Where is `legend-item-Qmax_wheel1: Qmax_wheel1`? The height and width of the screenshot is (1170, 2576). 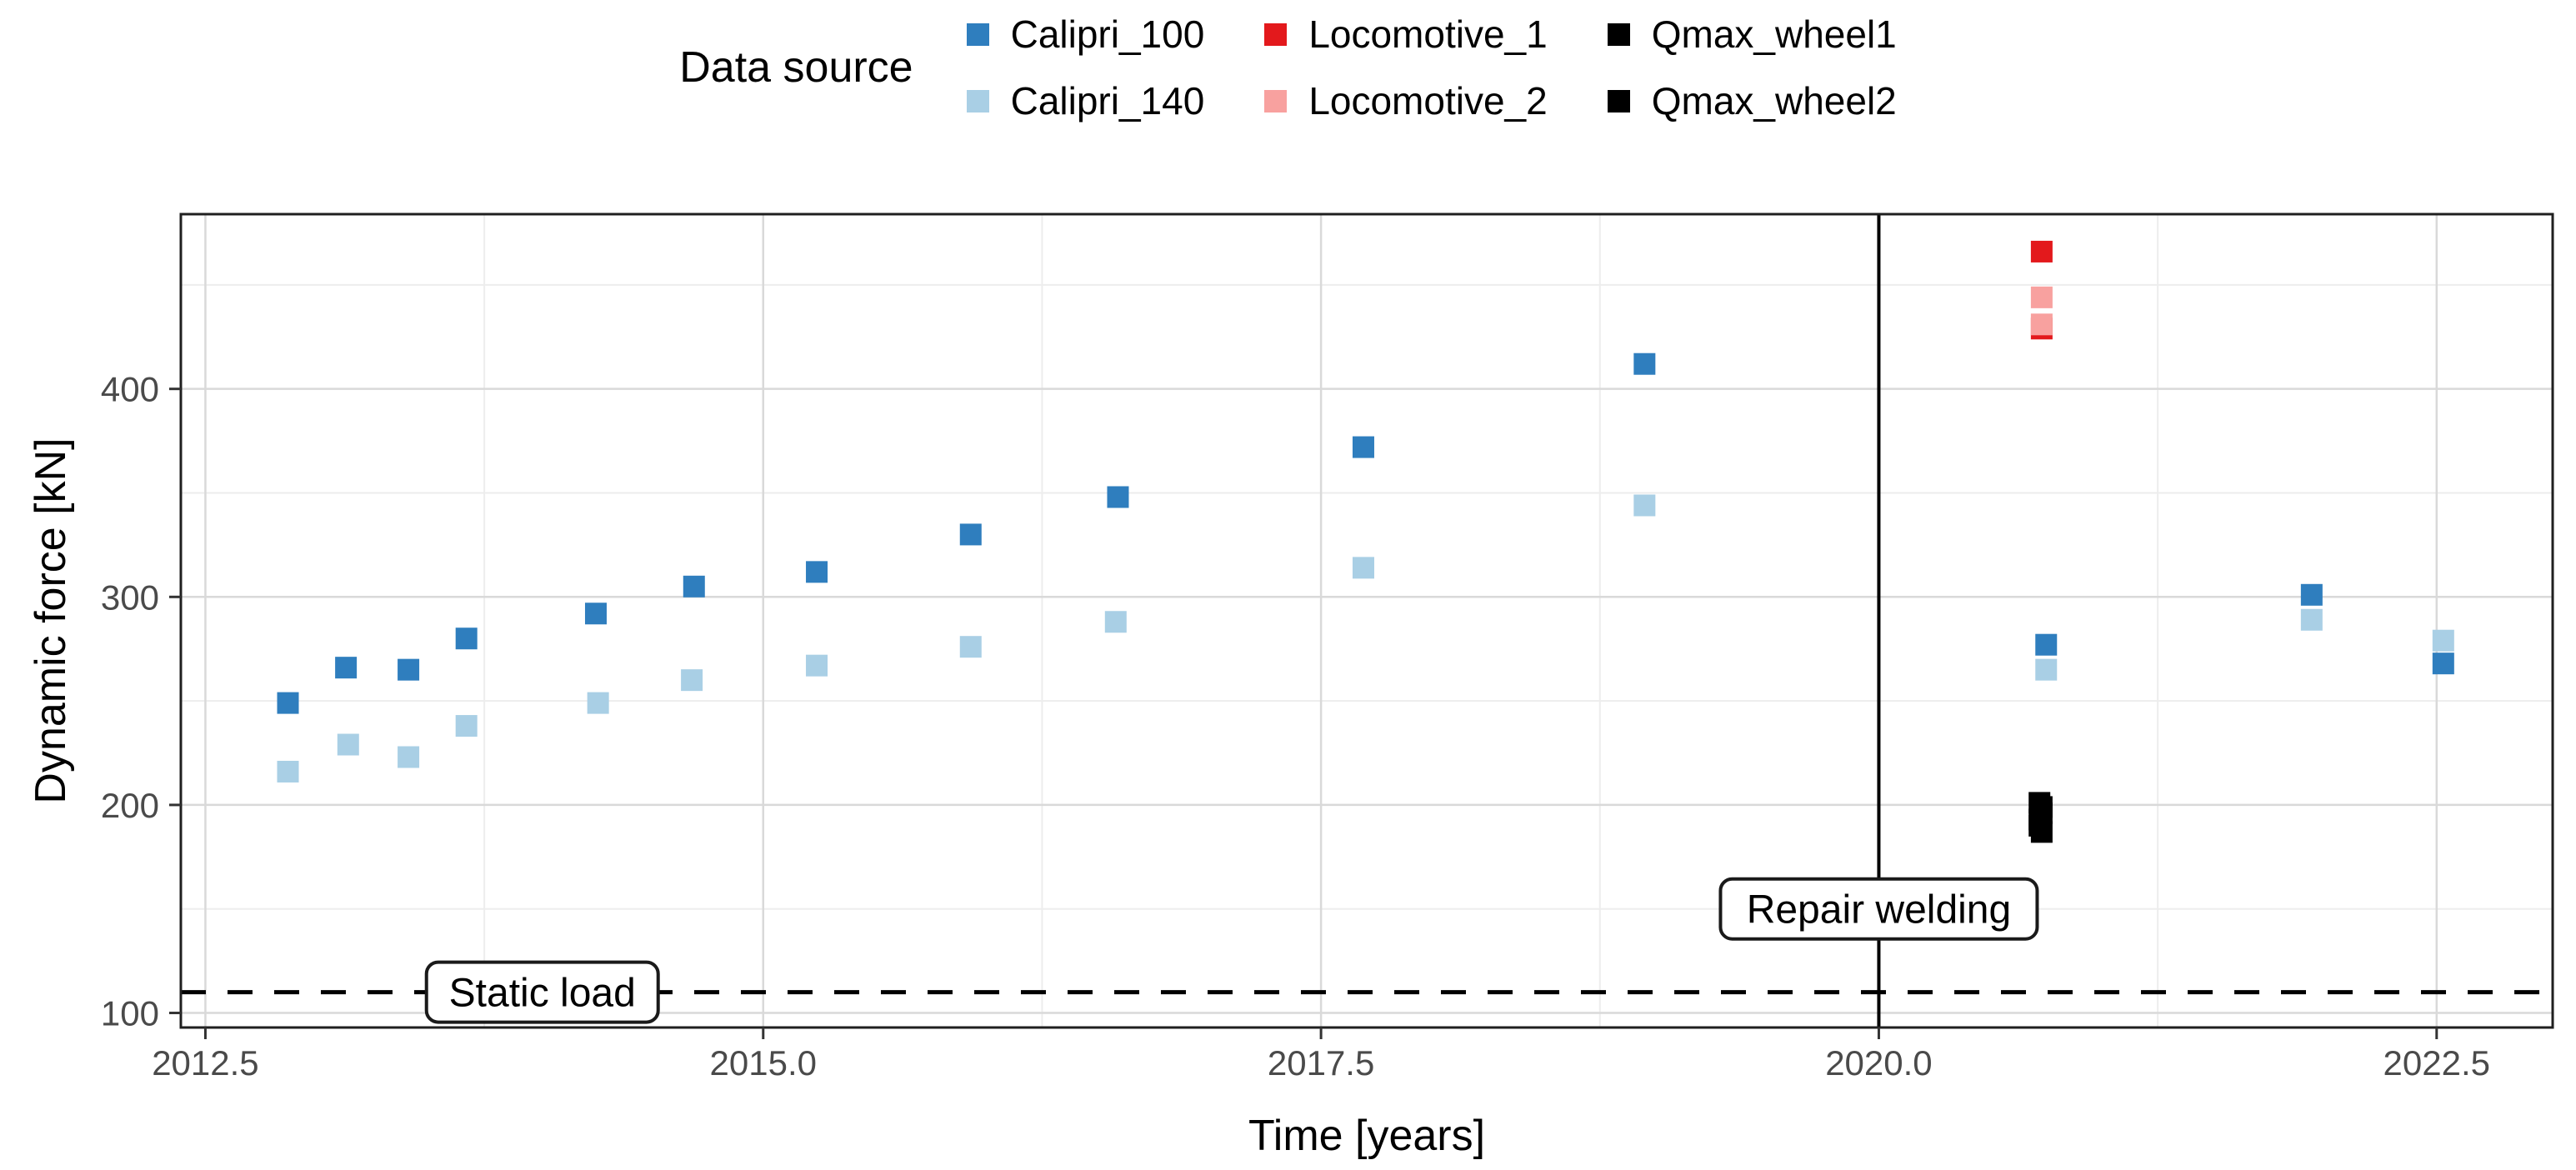 legend-item-Qmax_wheel1: Qmax_wheel1 is located at coordinates (1752, 34).